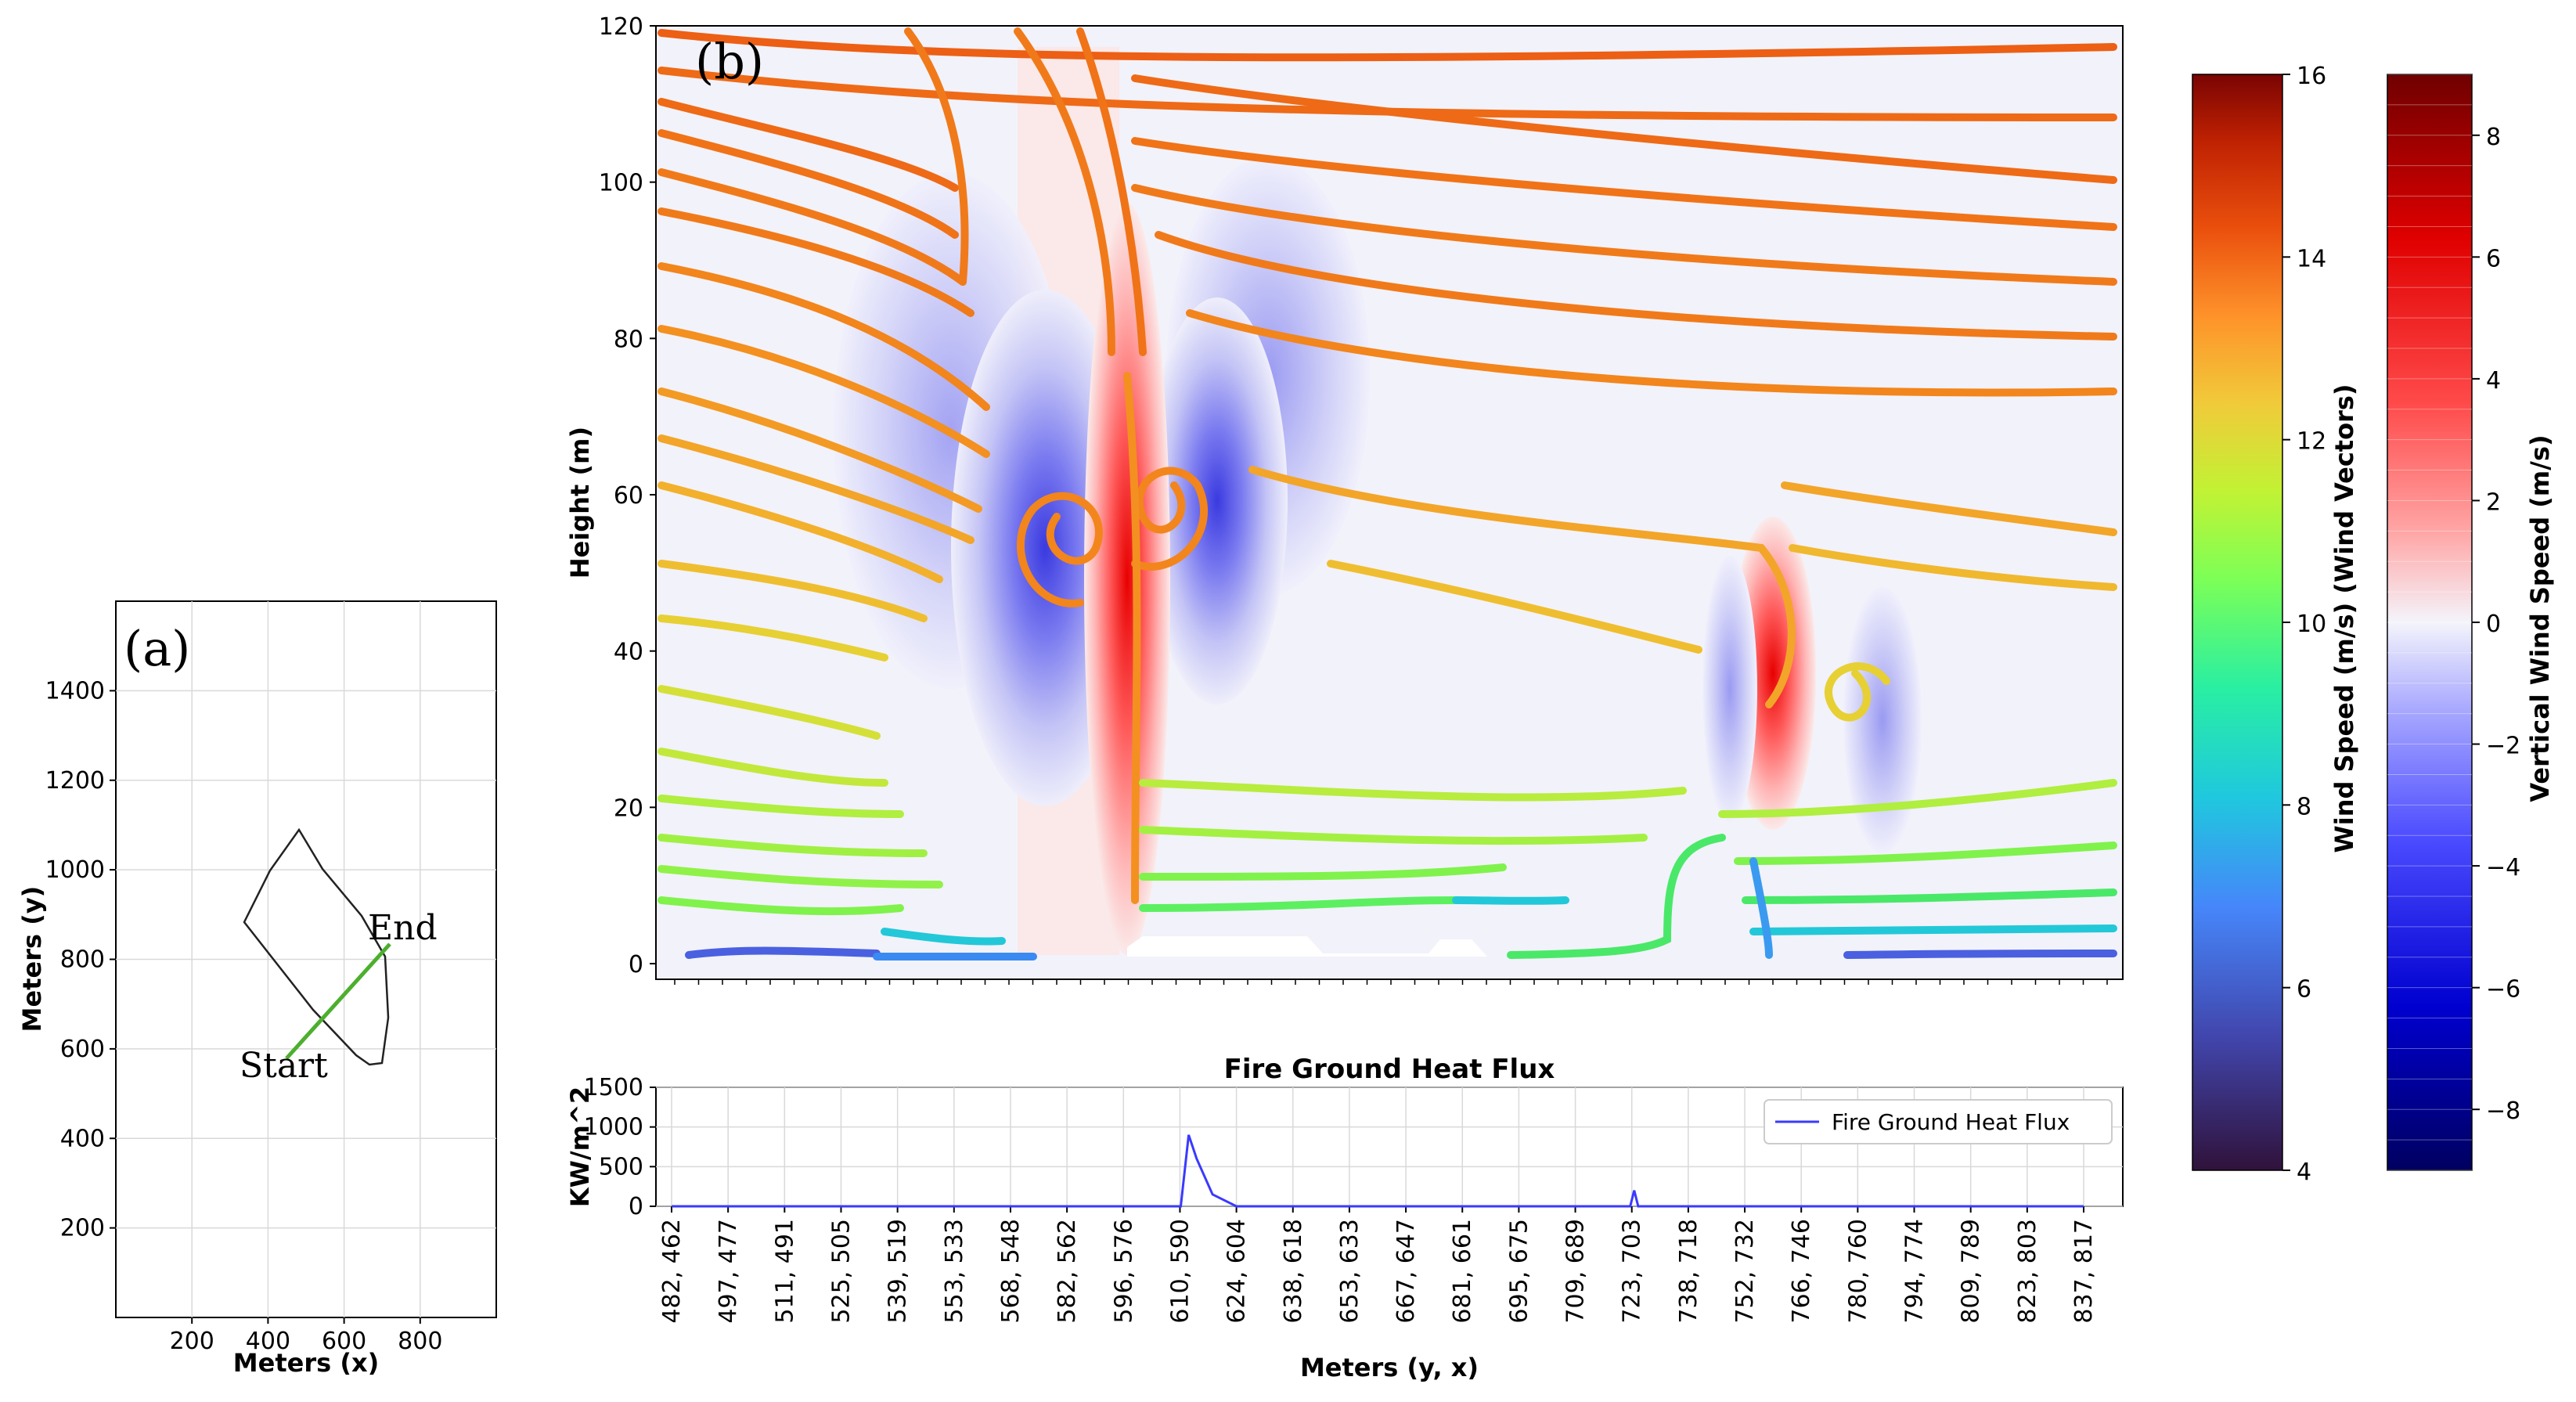  What do you see at coordinates (2304, 990) in the screenshot?
I see `colorbar-wind-tick-label: 6` at bounding box center [2304, 990].